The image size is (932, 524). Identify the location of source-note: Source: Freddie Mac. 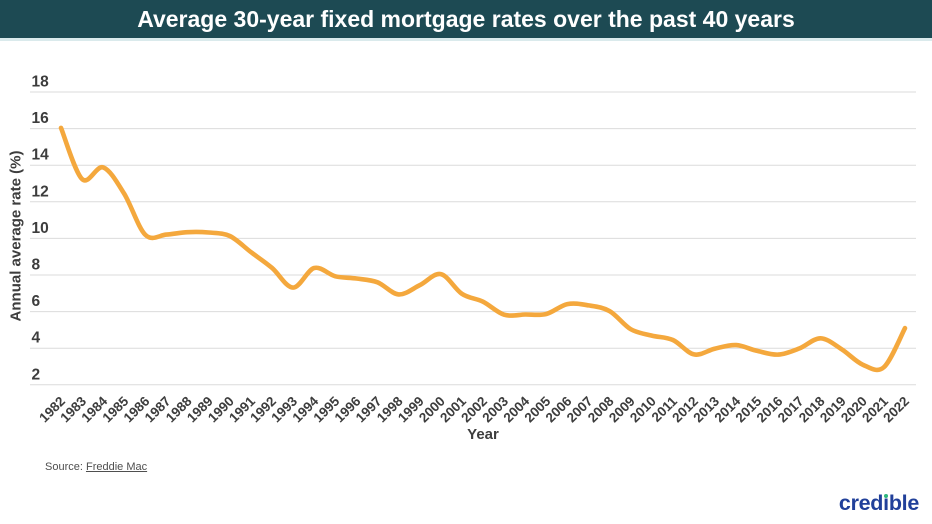
(96, 467).